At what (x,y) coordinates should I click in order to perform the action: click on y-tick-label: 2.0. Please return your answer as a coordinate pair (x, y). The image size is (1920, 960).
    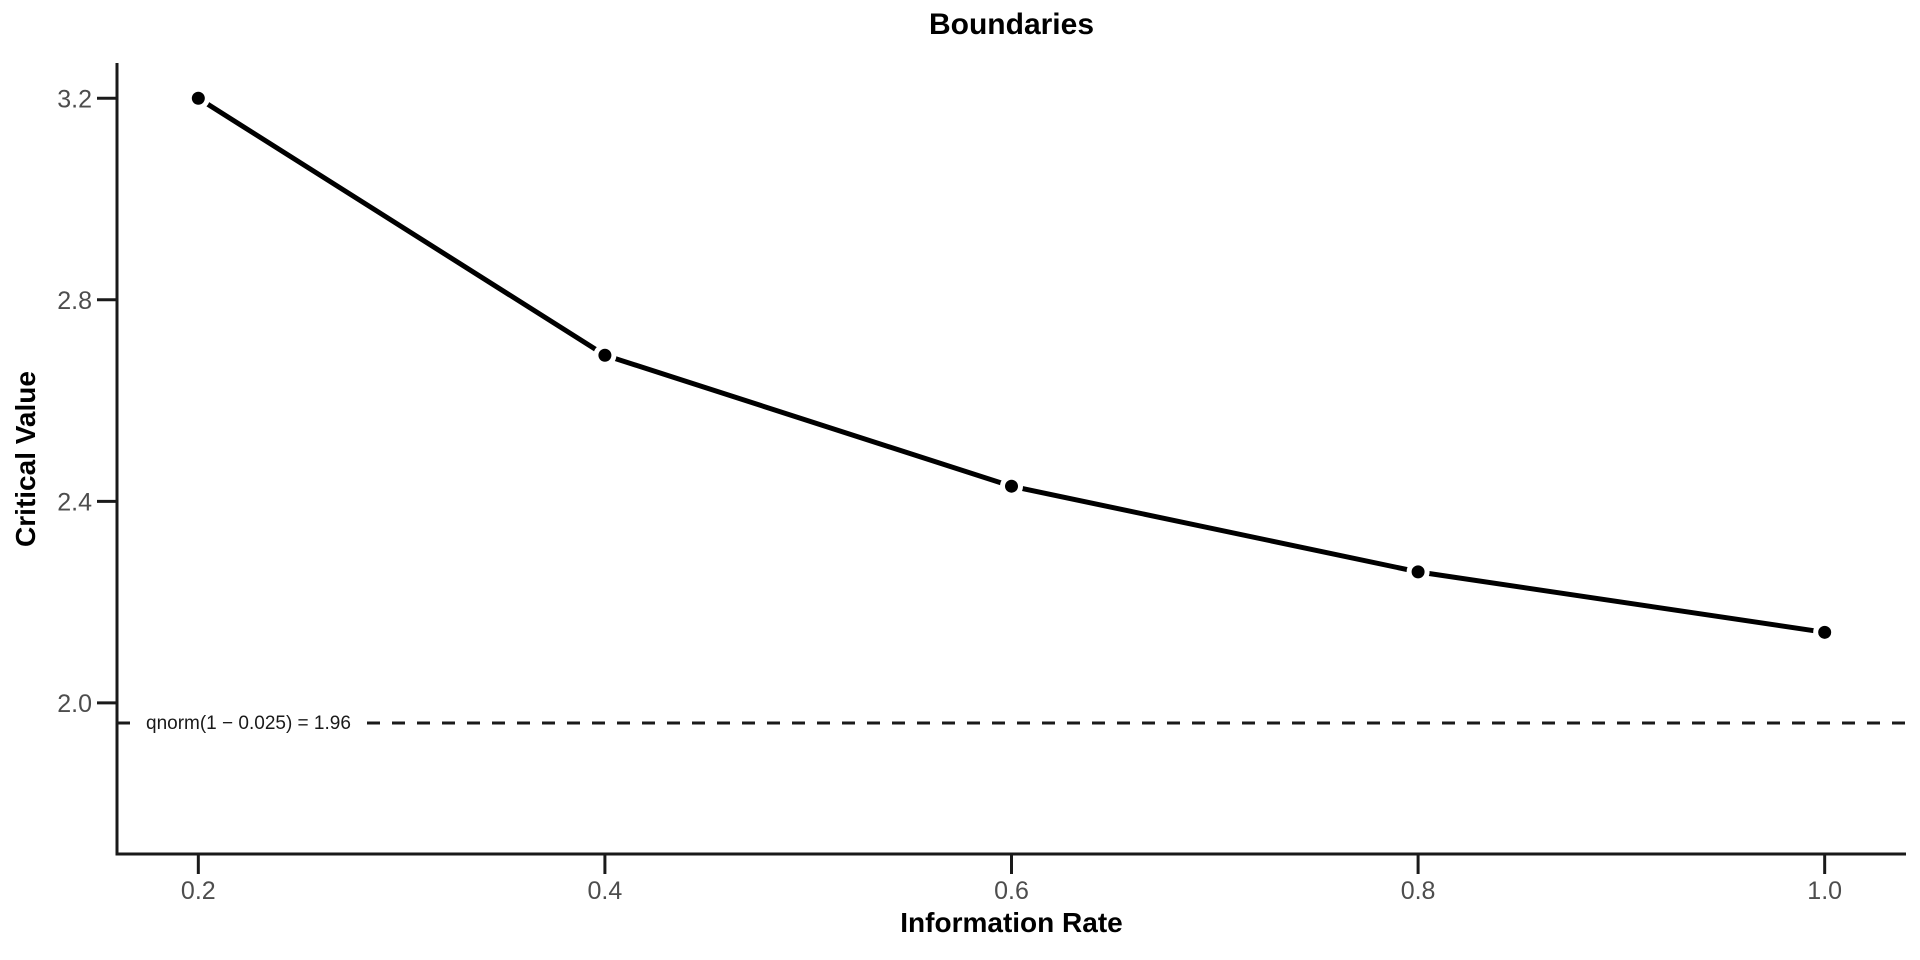
    Looking at the image, I should click on (74, 704).